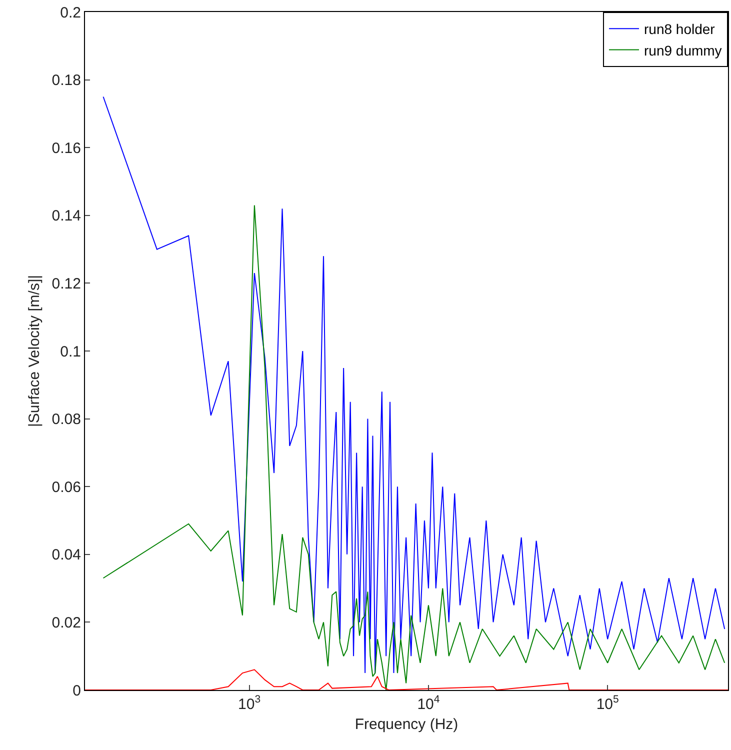  Describe the element at coordinates (66, 555) in the screenshot. I see `y-tick-label: 0.04` at that location.